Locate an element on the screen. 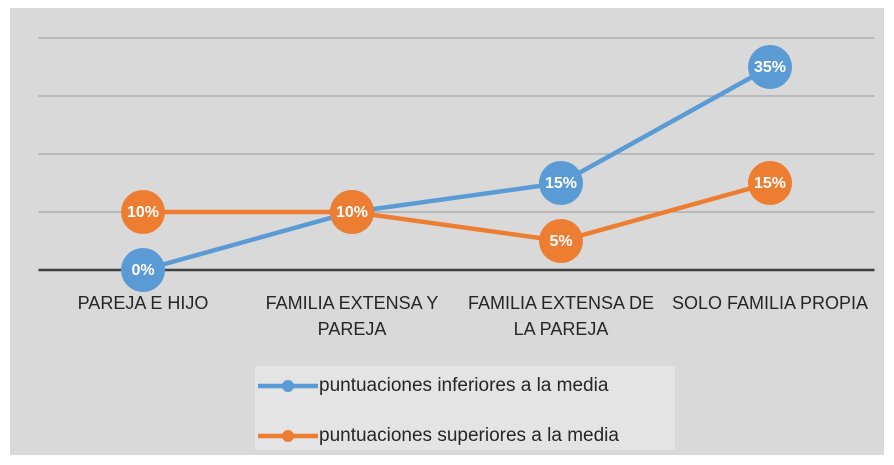  legend-item: puntuaciones superiores a la media is located at coordinates (465, 436).